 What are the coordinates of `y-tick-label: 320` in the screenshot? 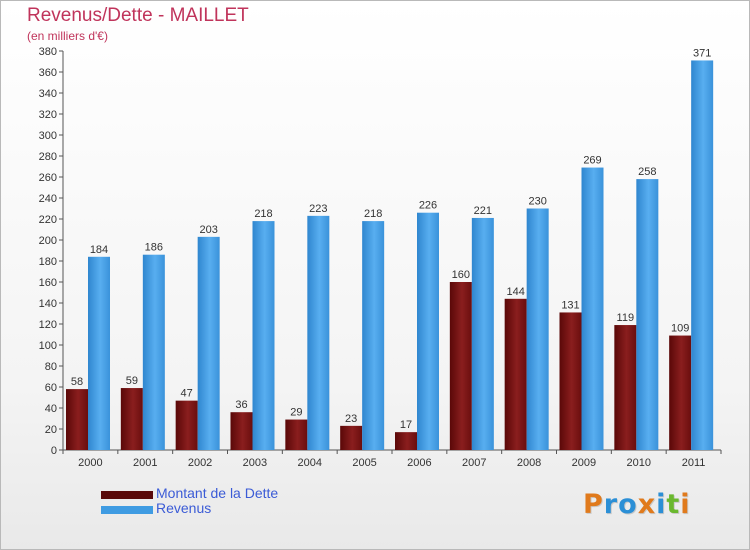 It's located at (48, 115).